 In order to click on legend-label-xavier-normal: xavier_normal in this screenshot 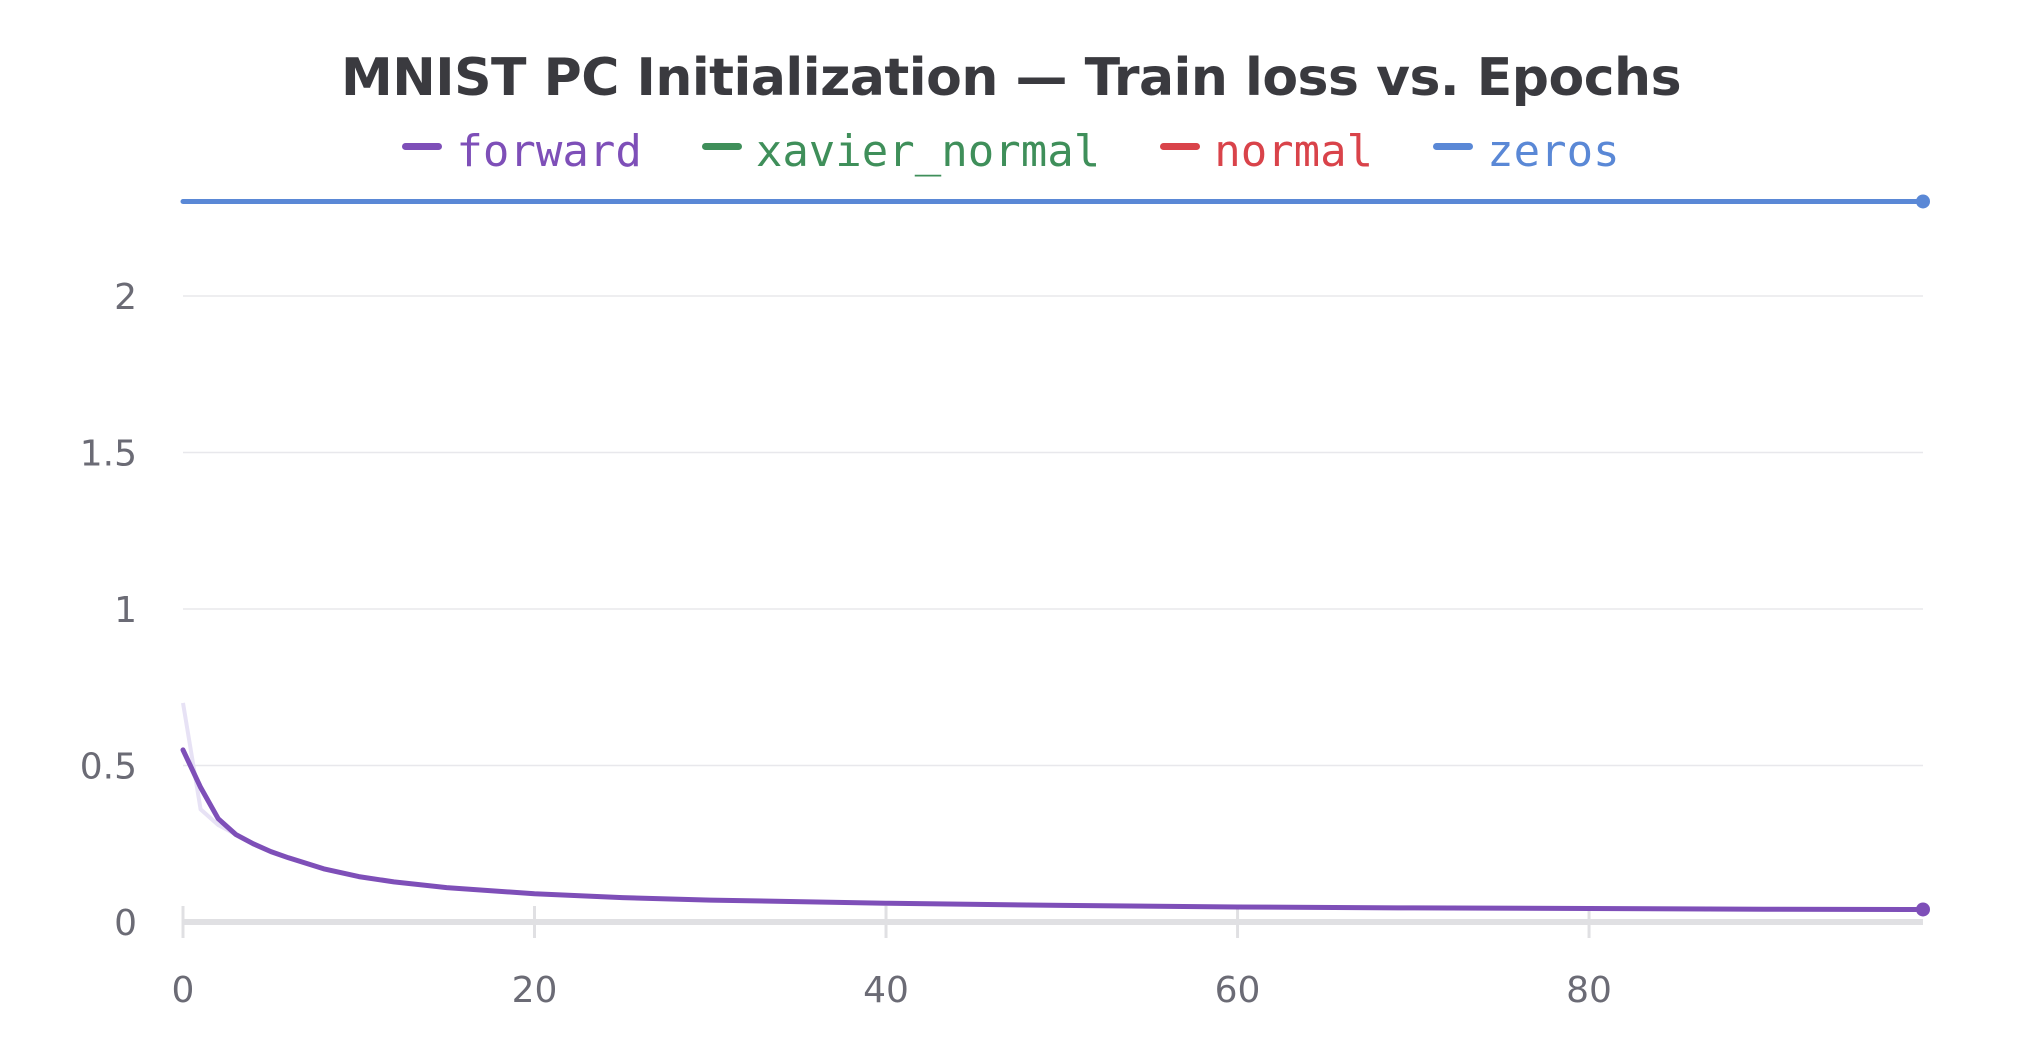, I will do `click(928, 151)`.